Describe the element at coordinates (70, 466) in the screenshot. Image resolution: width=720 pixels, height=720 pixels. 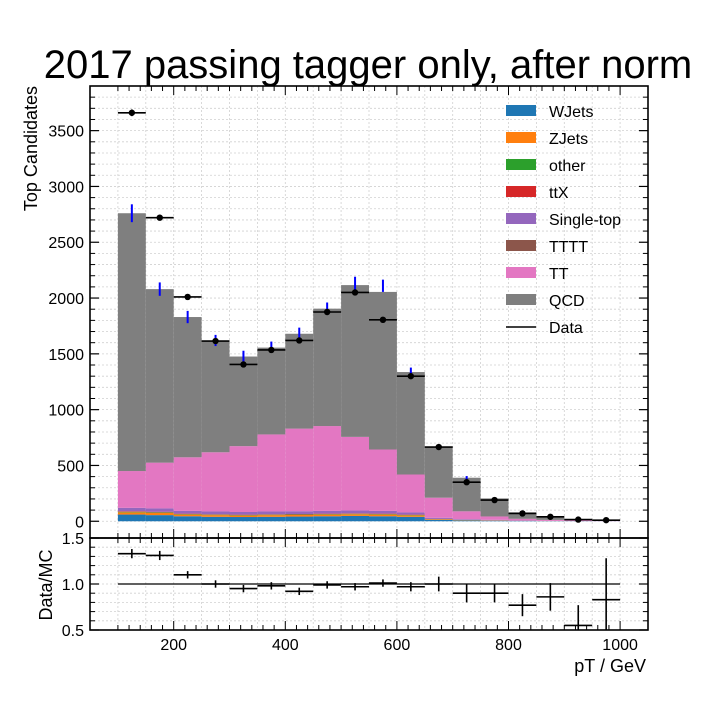
I see `y-tick-label: 500` at that location.